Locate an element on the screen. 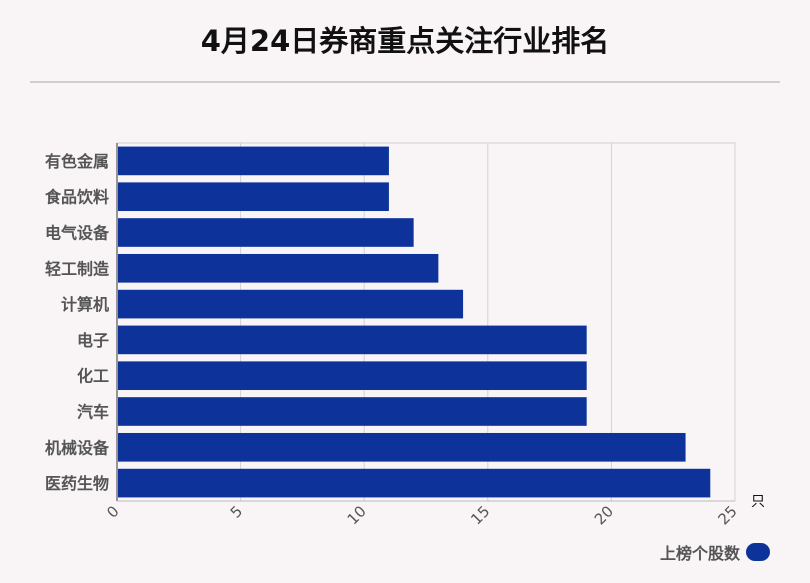 This screenshot has width=810, height=583. x-tick-label: 5 is located at coordinates (236, 511).